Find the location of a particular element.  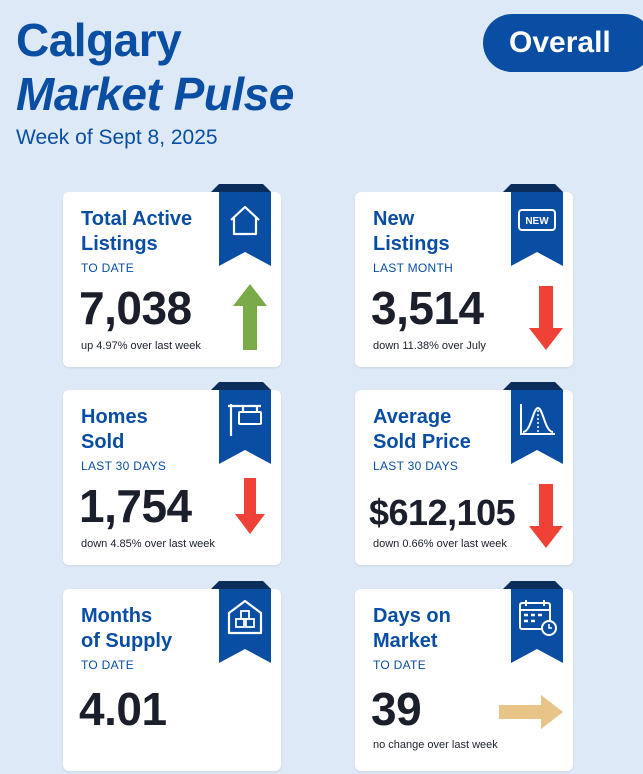

distribution-chart-icon is located at coordinates (533, 423).